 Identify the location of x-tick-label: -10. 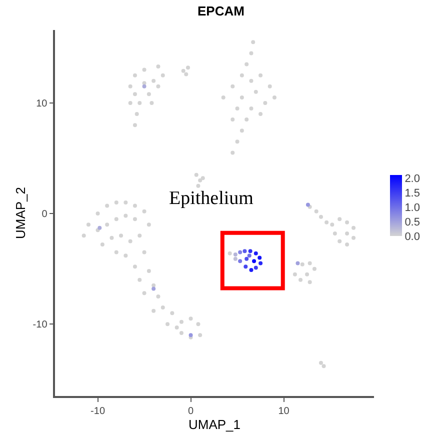
(98, 411).